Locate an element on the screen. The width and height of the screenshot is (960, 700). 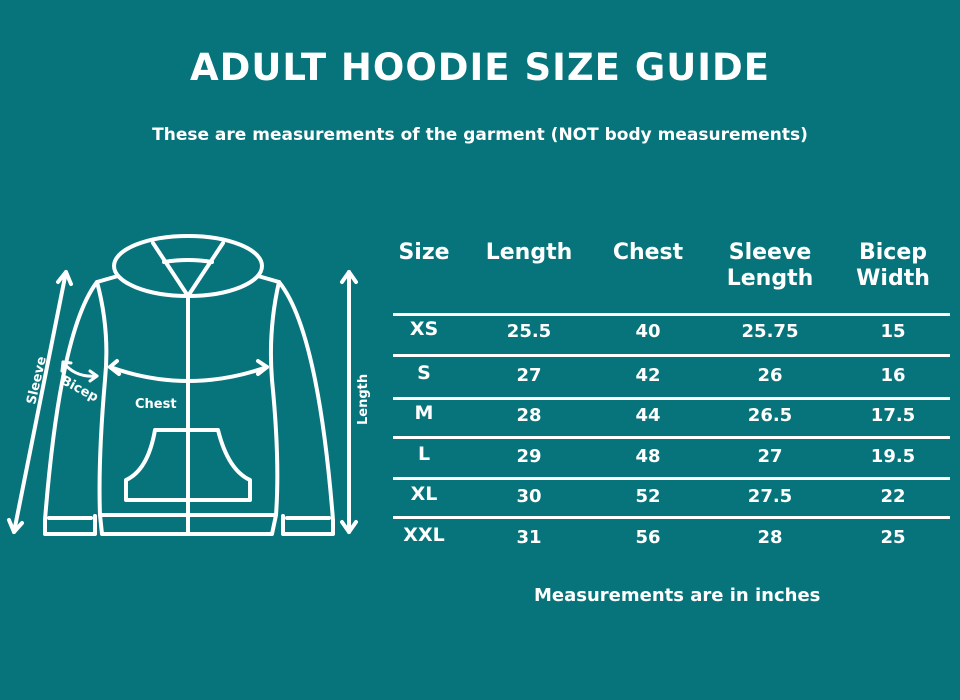
table-cell: 40 is located at coordinates (648, 331).